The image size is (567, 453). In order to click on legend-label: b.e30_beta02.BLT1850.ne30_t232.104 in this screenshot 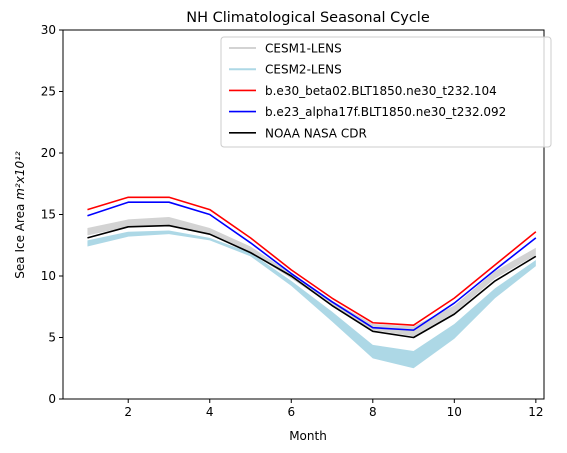, I will do `click(381, 91)`.